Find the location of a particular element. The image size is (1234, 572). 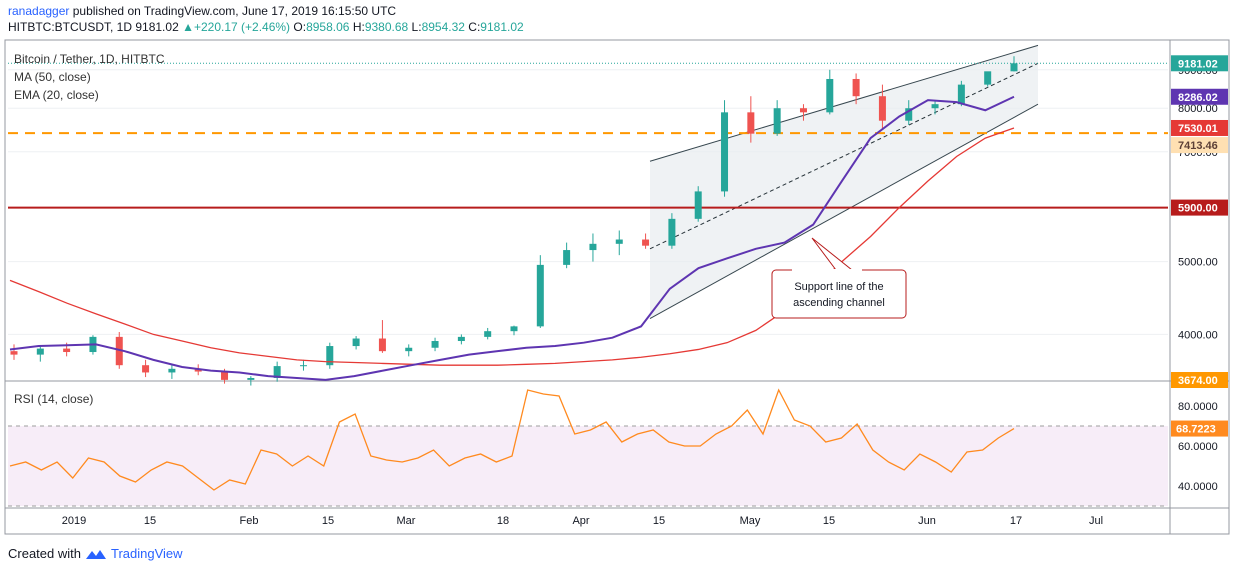

ema-legend: EMA (20, close) is located at coordinates (56, 95).